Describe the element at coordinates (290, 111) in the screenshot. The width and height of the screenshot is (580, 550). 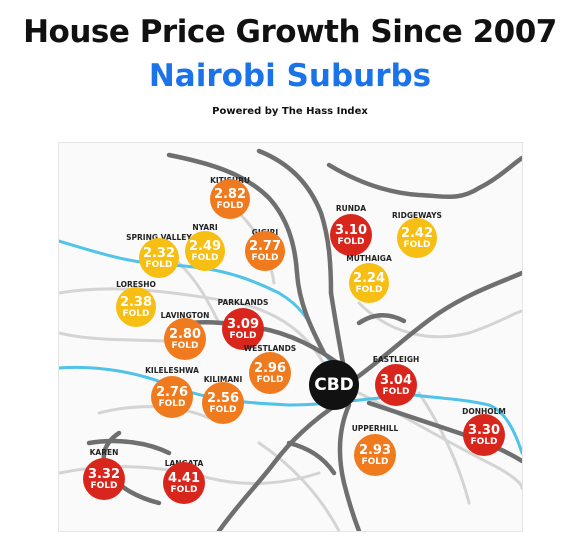
I see `credit-line: Powered by The Hass Index` at that location.